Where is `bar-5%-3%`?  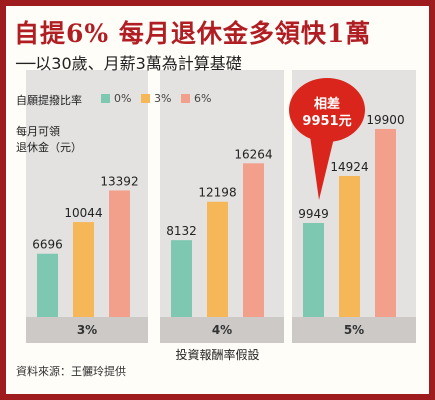 bar-5%-3% is located at coordinates (349, 246).